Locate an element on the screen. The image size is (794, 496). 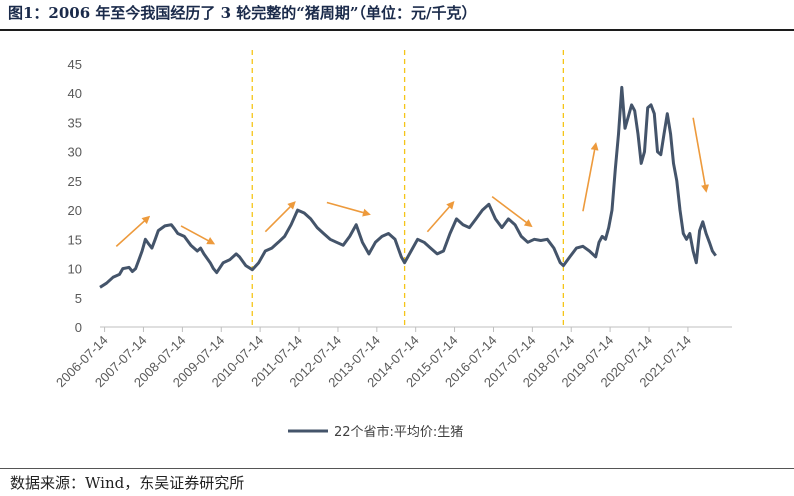
source-rule is located at coordinates (397, 468).